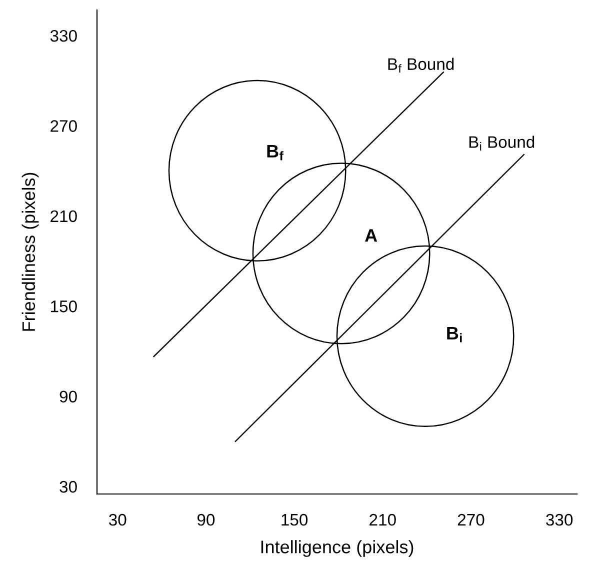  I want to click on x-tick-label: 90, so click(206, 520).